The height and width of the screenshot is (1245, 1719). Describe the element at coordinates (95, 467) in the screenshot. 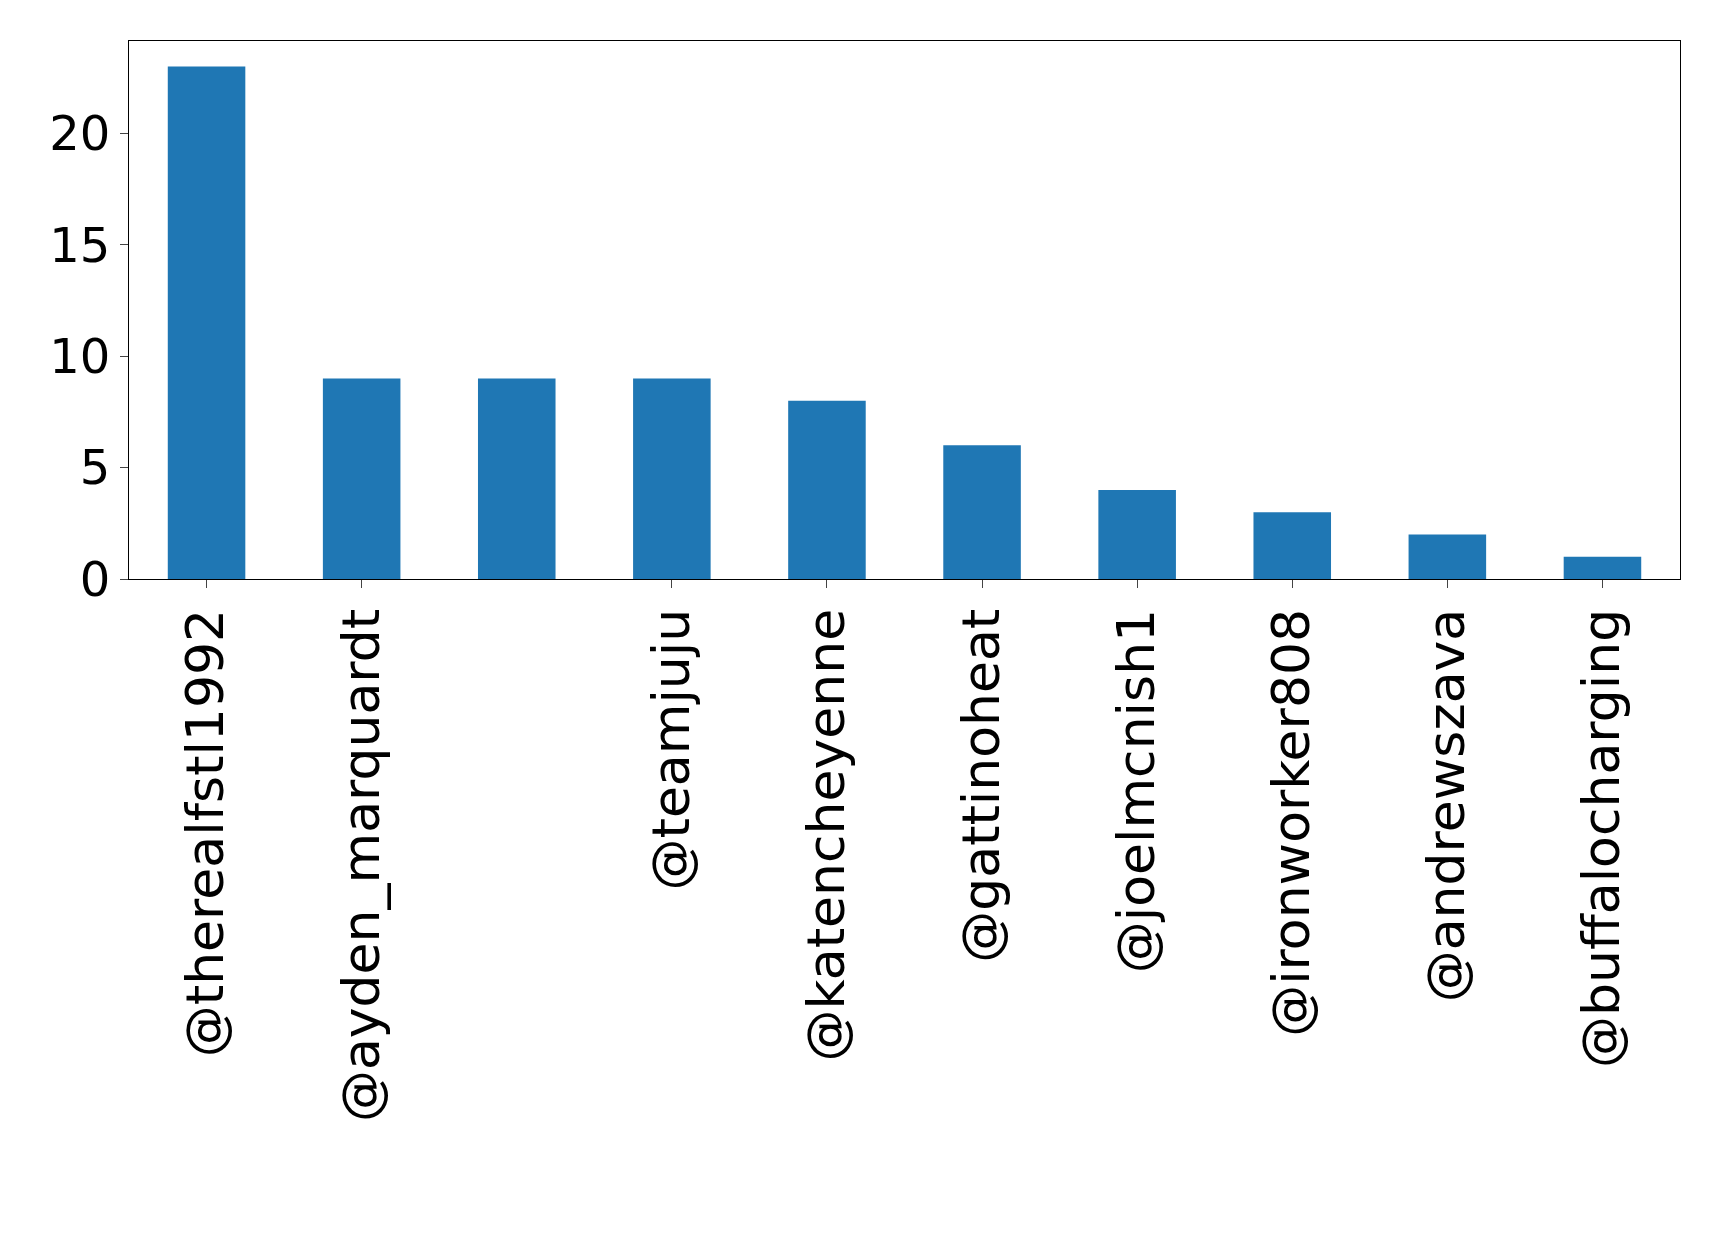

I see `y-tick-label: 5` at that location.